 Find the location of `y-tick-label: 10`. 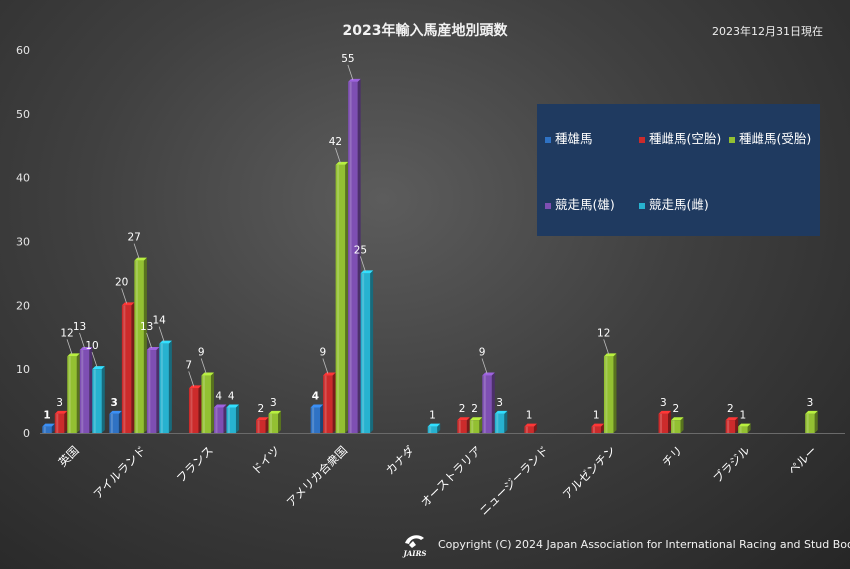

y-tick-label: 10 is located at coordinates (23, 369).